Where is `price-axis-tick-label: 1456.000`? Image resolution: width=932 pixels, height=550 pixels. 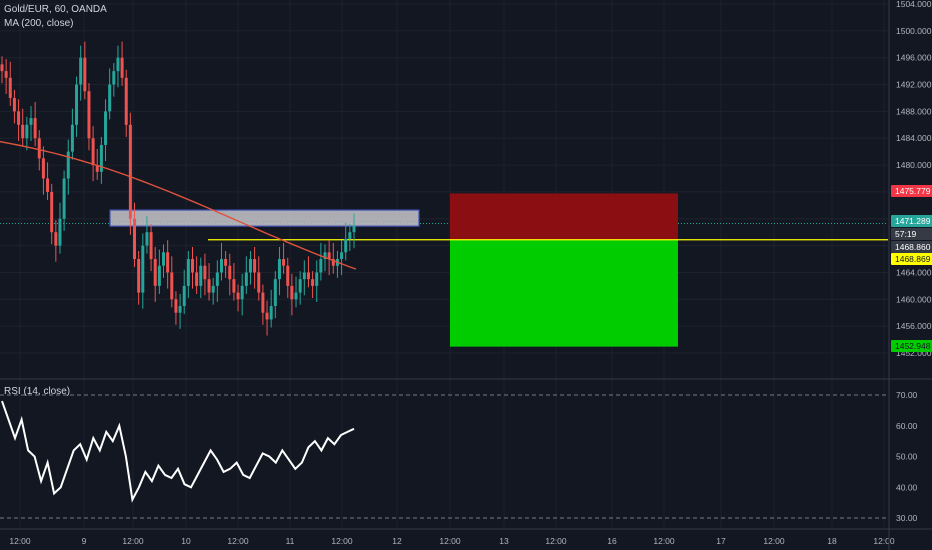 price-axis-tick-label: 1456.000 is located at coordinates (914, 326).